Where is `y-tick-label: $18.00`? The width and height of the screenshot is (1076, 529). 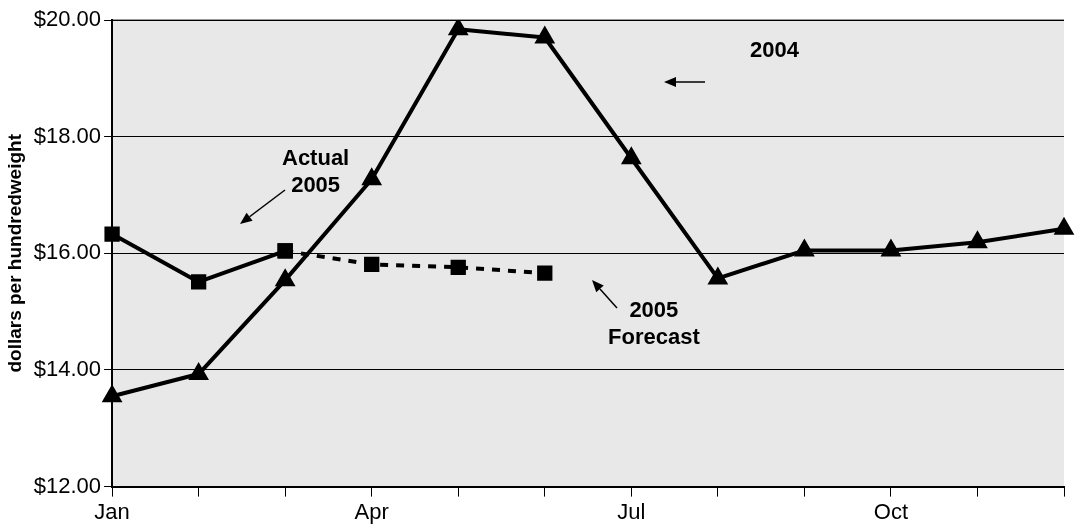
y-tick-label: $18.00 is located at coordinates (67, 135).